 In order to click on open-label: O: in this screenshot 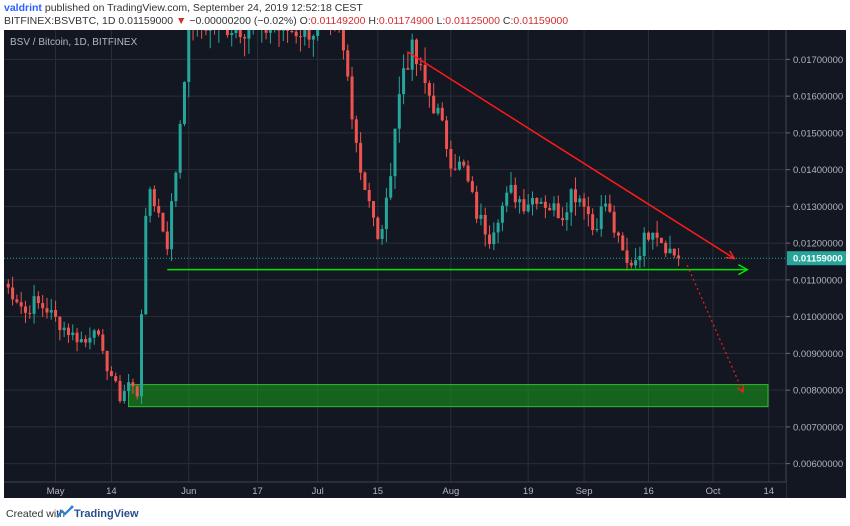, I will do `click(305, 21)`.